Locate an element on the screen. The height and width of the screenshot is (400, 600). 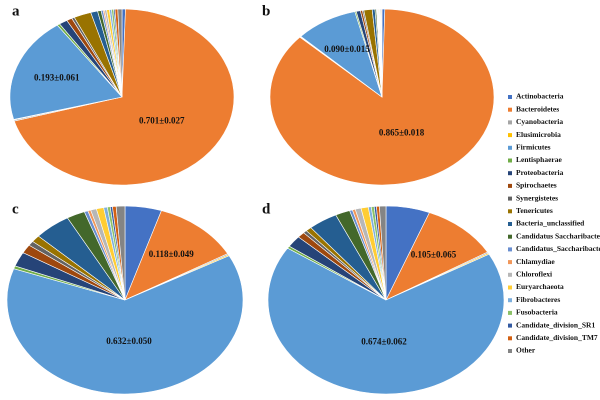
legend-label: Firmicutes is located at coordinates (533, 147).